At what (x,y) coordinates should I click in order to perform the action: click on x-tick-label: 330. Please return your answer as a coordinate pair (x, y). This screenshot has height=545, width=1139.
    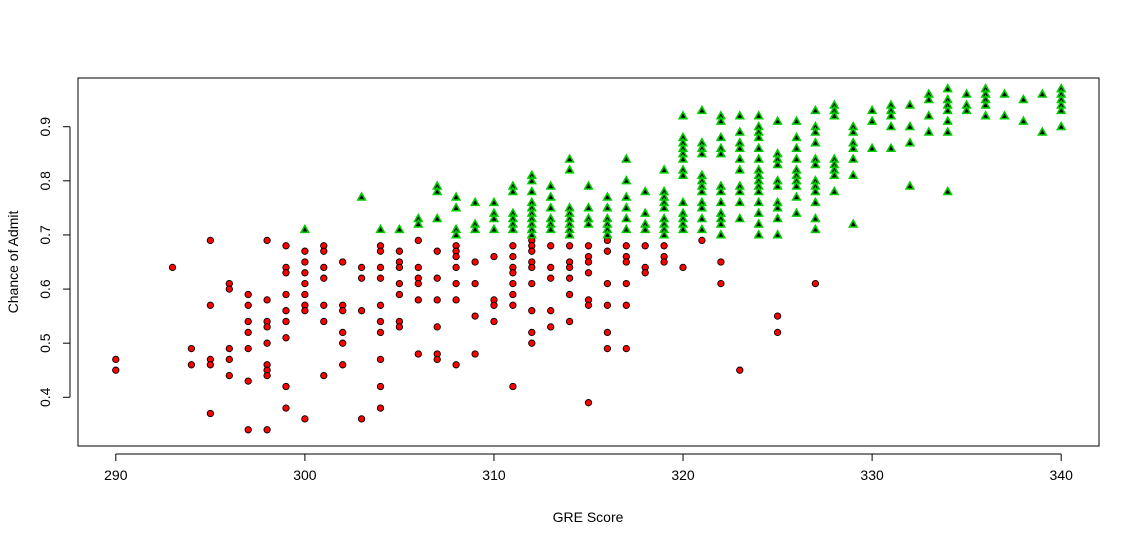
    Looking at the image, I should click on (872, 475).